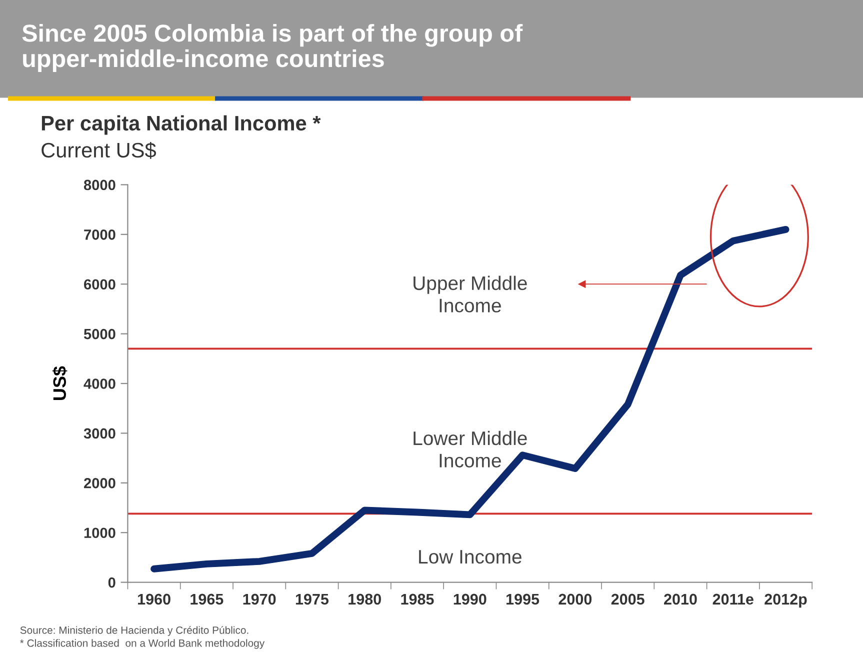 The width and height of the screenshot is (863, 655). What do you see at coordinates (733, 599) in the screenshot?
I see `x-tick-label: 2011e` at bounding box center [733, 599].